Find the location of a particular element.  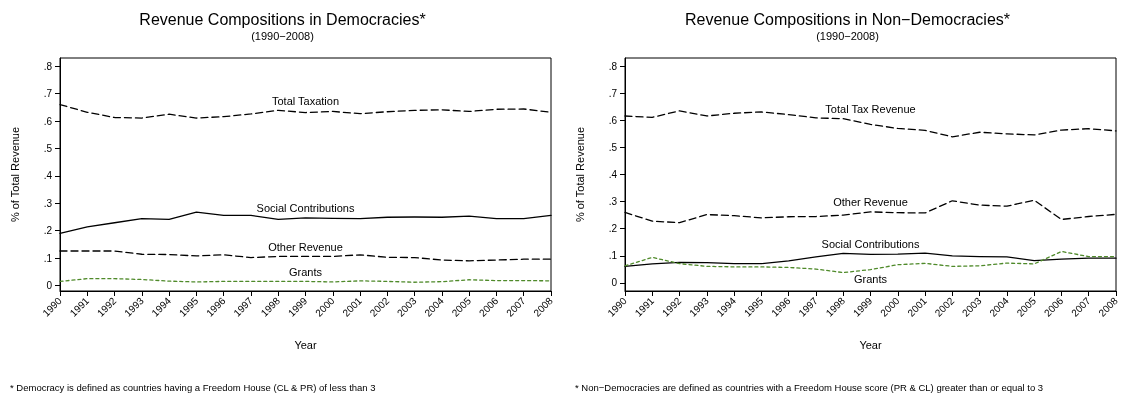

series-label: Total Taxation is located at coordinates (305, 100).